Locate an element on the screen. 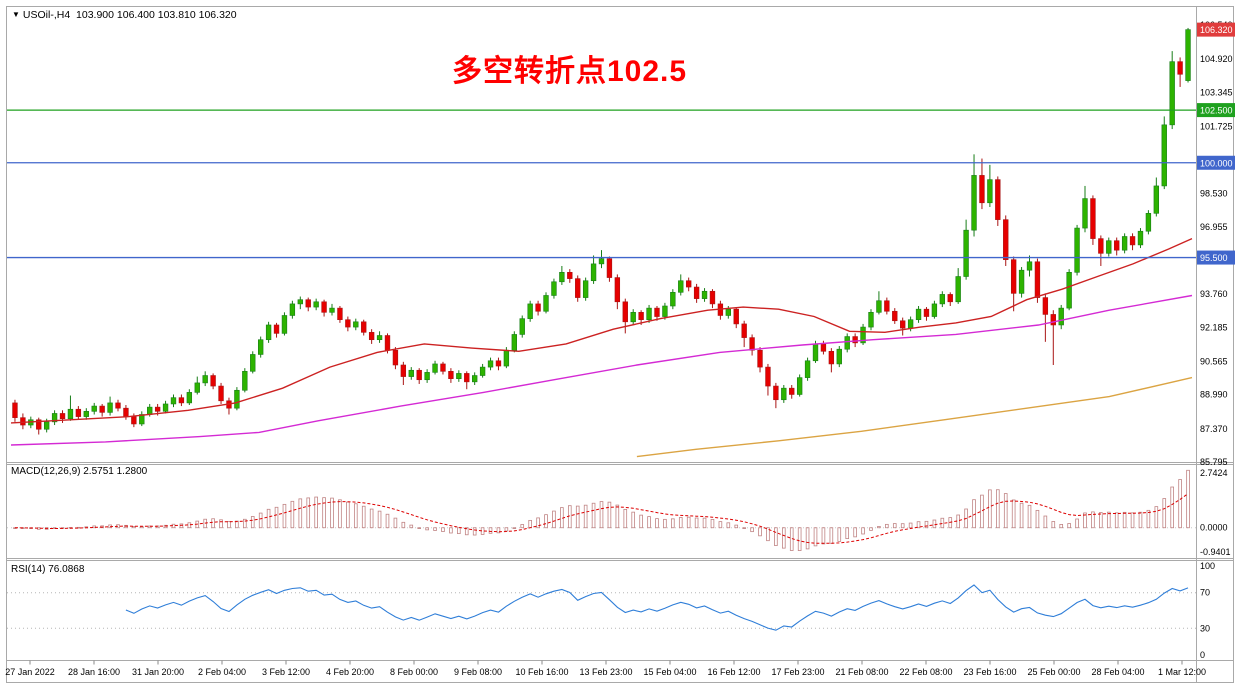 The height and width of the screenshot is (689, 1240). macd-axis-max: 2.7424 is located at coordinates (1214, 473).